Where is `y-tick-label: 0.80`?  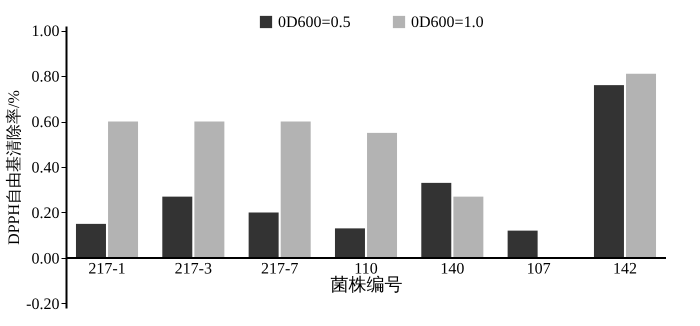
y-tick-label: 0.80 is located at coordinates (46, 77).